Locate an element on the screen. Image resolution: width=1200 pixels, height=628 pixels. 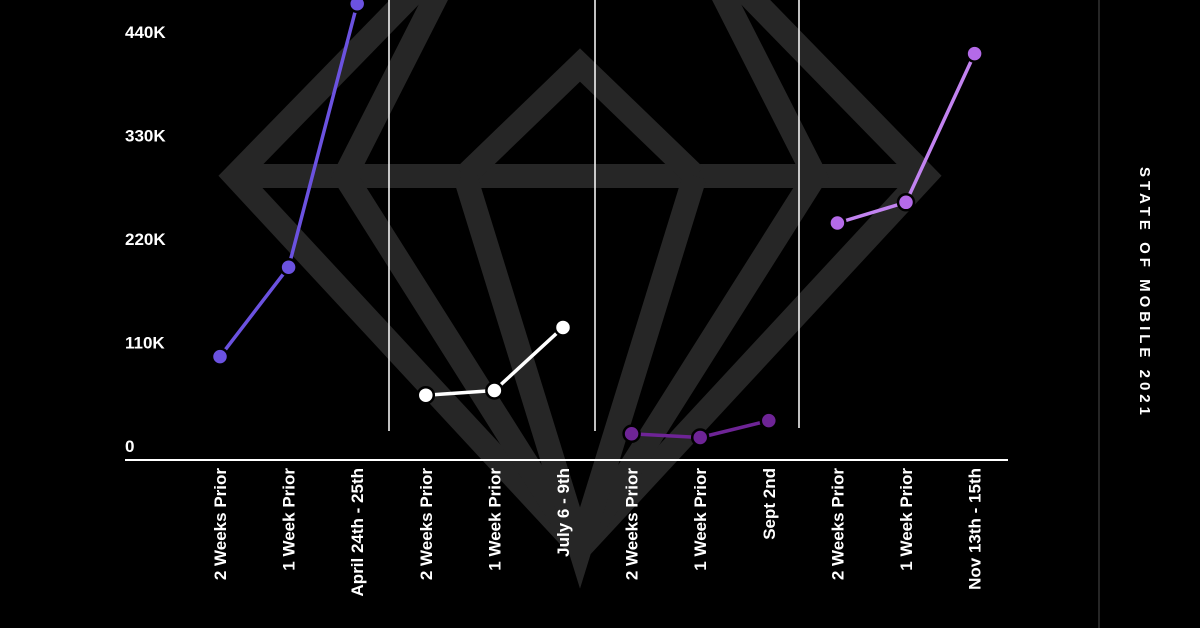
y-tick-label: 330K is located at coordinates (145, 136).